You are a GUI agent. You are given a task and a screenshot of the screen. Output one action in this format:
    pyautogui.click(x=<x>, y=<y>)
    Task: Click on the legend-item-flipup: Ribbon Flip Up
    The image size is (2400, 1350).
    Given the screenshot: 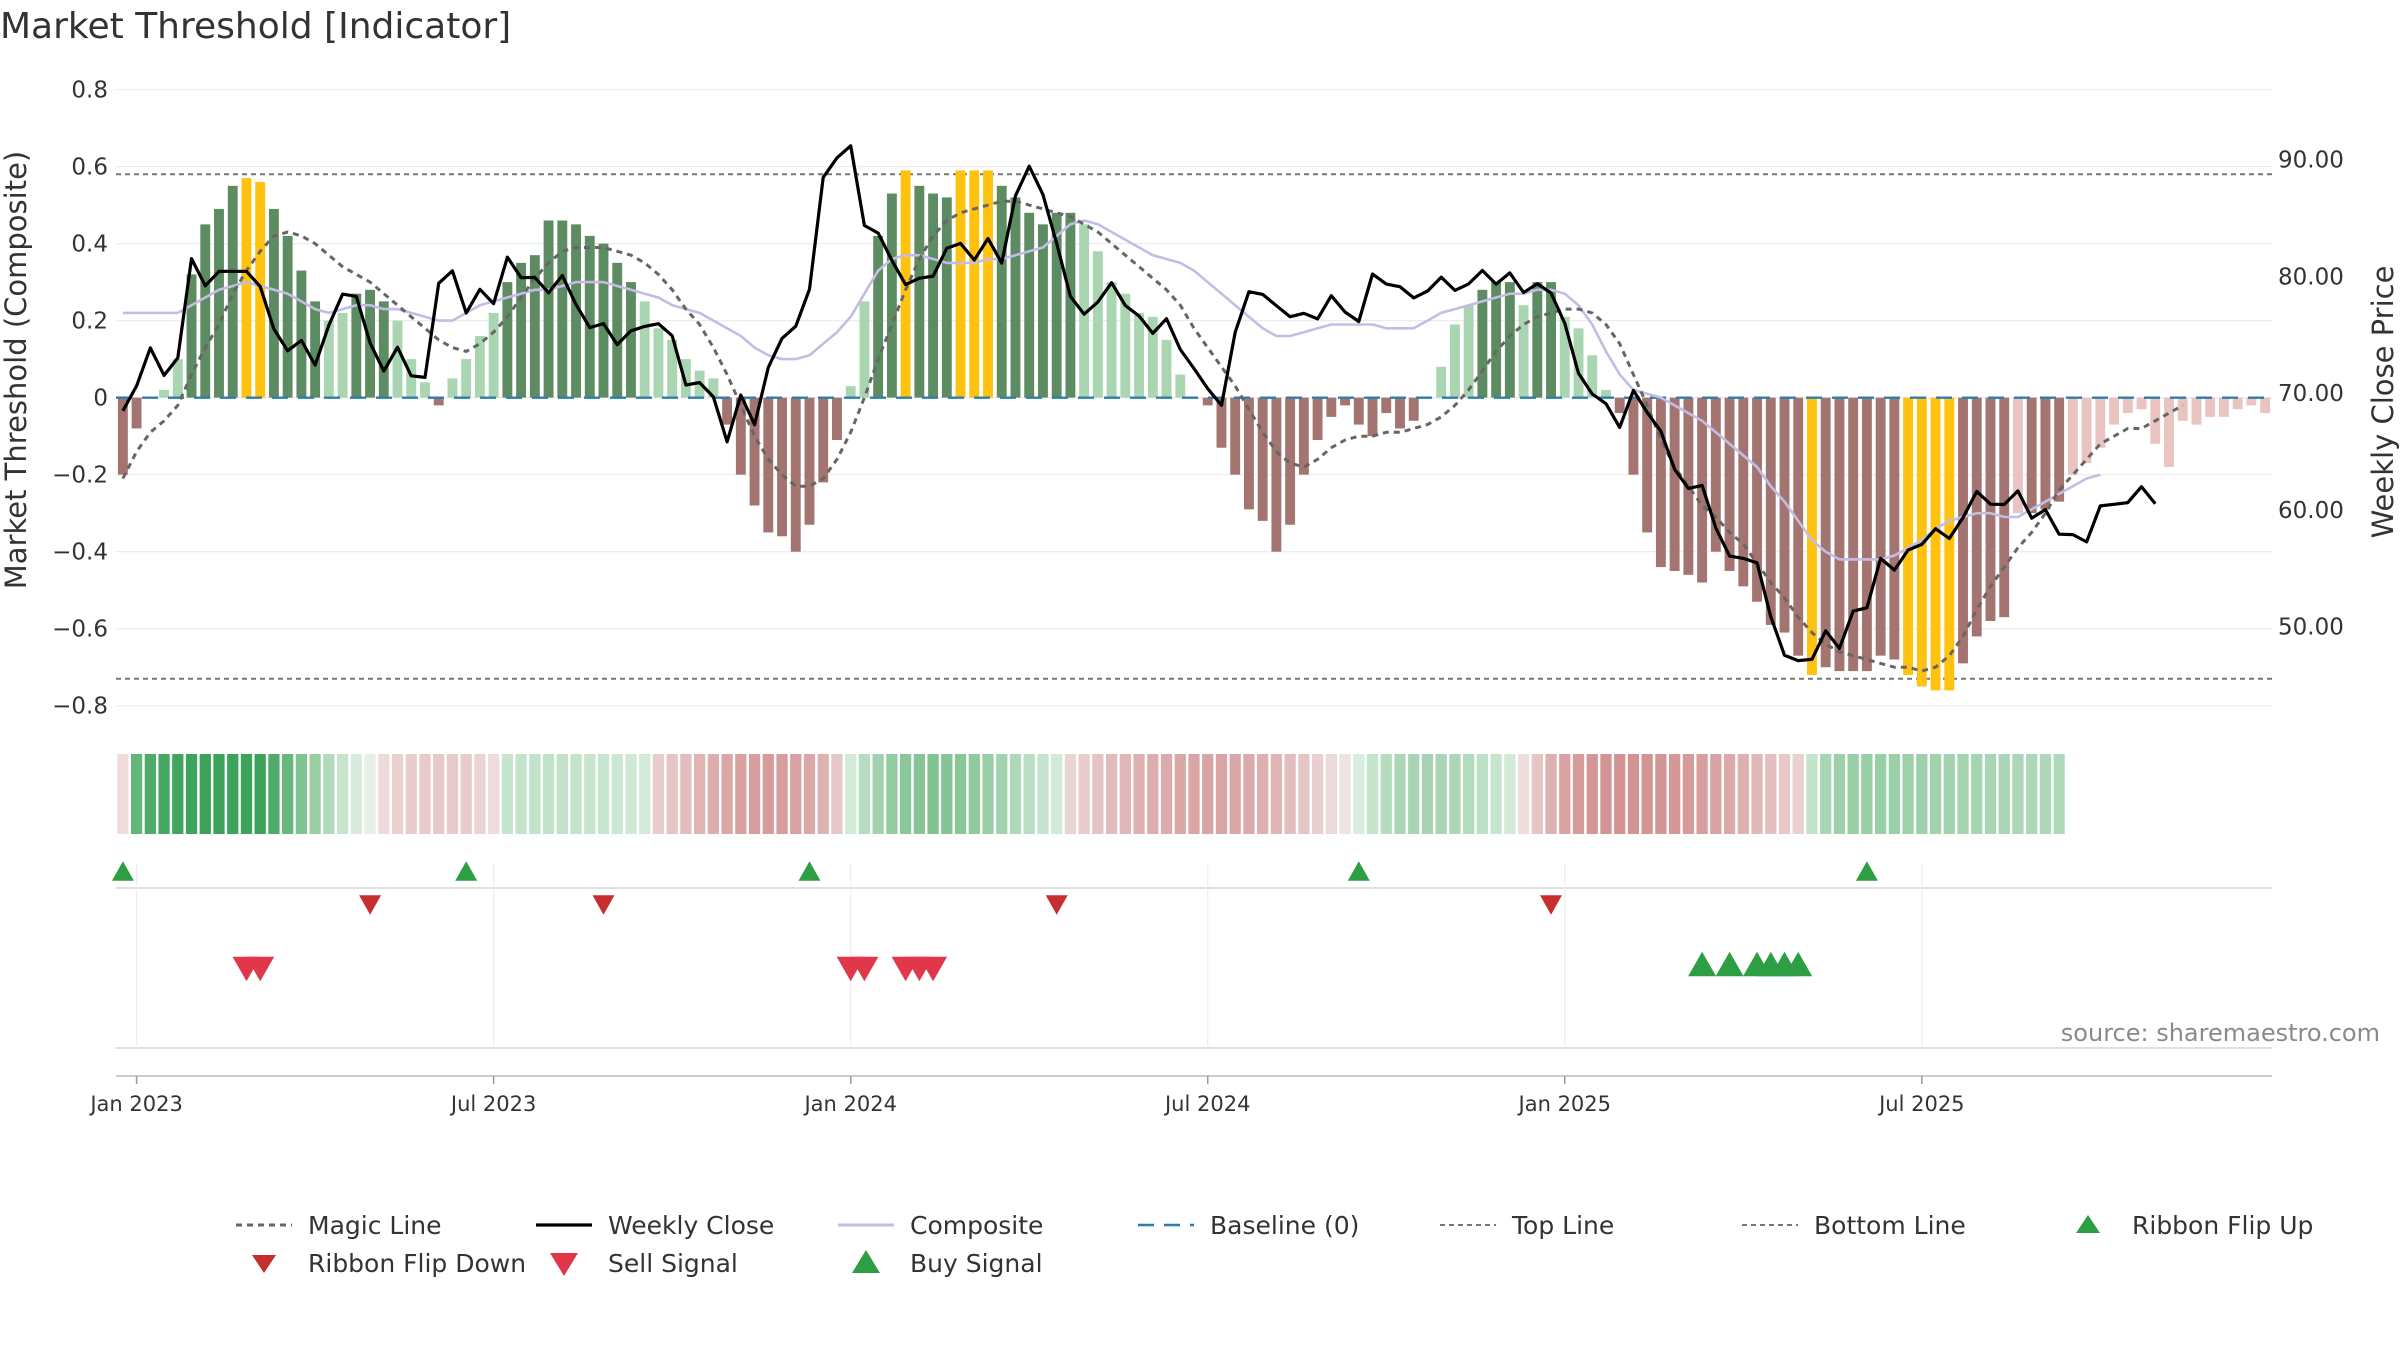 What is the action you would take?
    pyautogui.click(x=2194, y=1225)
    